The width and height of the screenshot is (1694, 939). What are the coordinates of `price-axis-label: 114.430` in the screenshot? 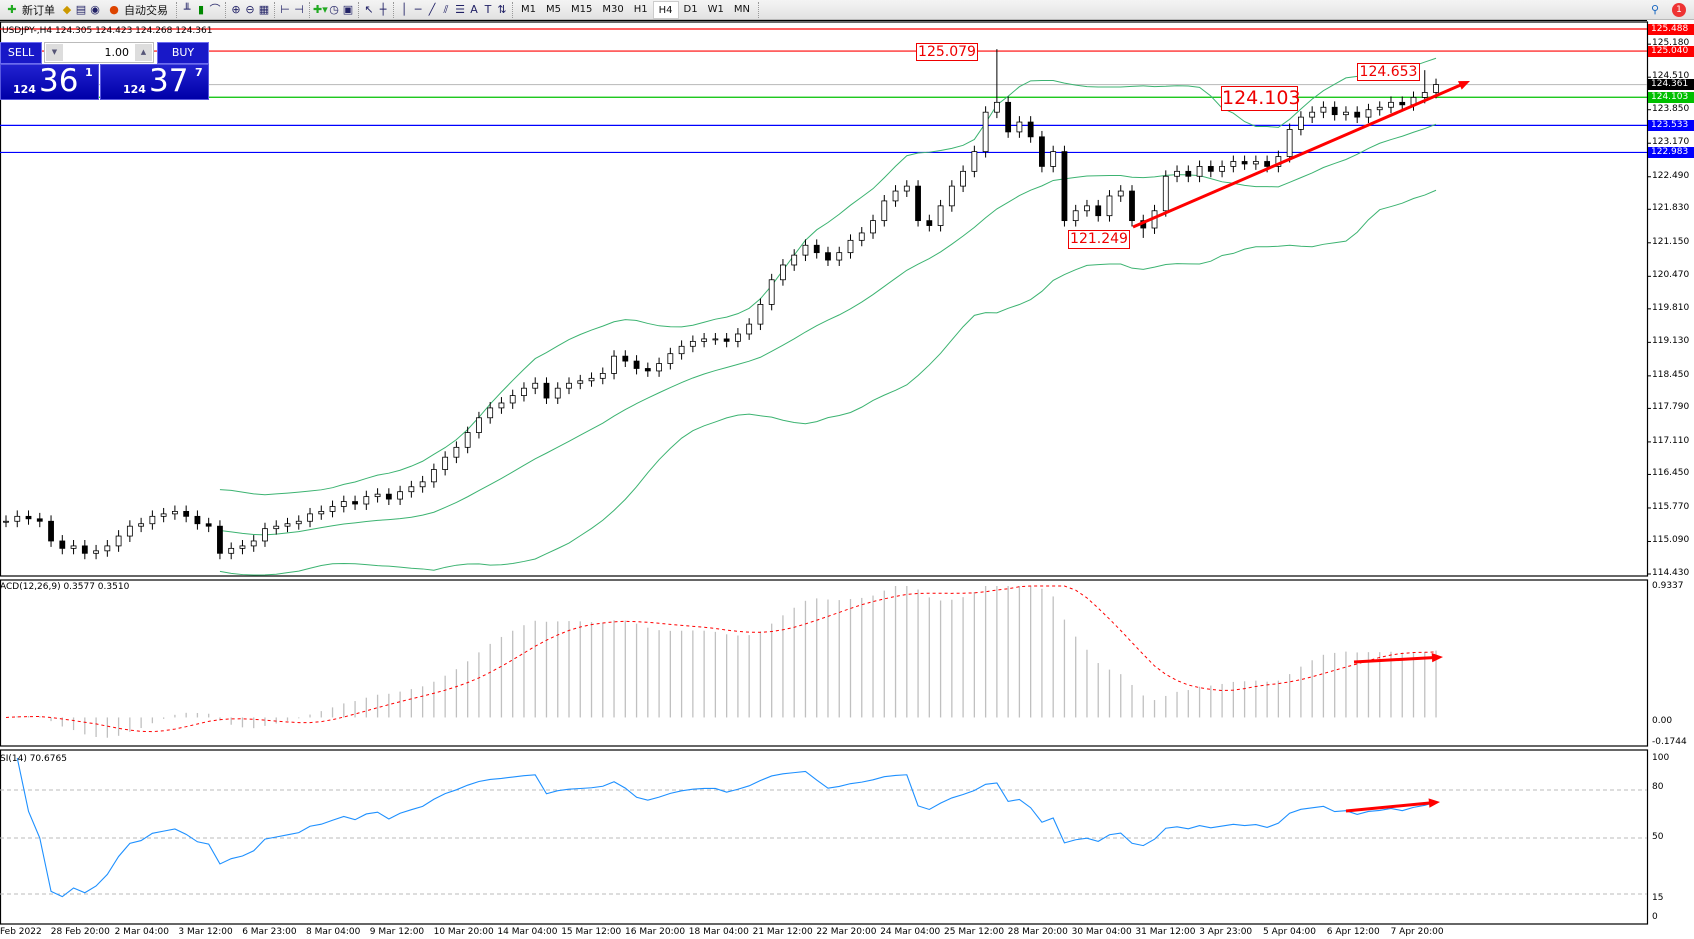 It's located at (1671, 573).